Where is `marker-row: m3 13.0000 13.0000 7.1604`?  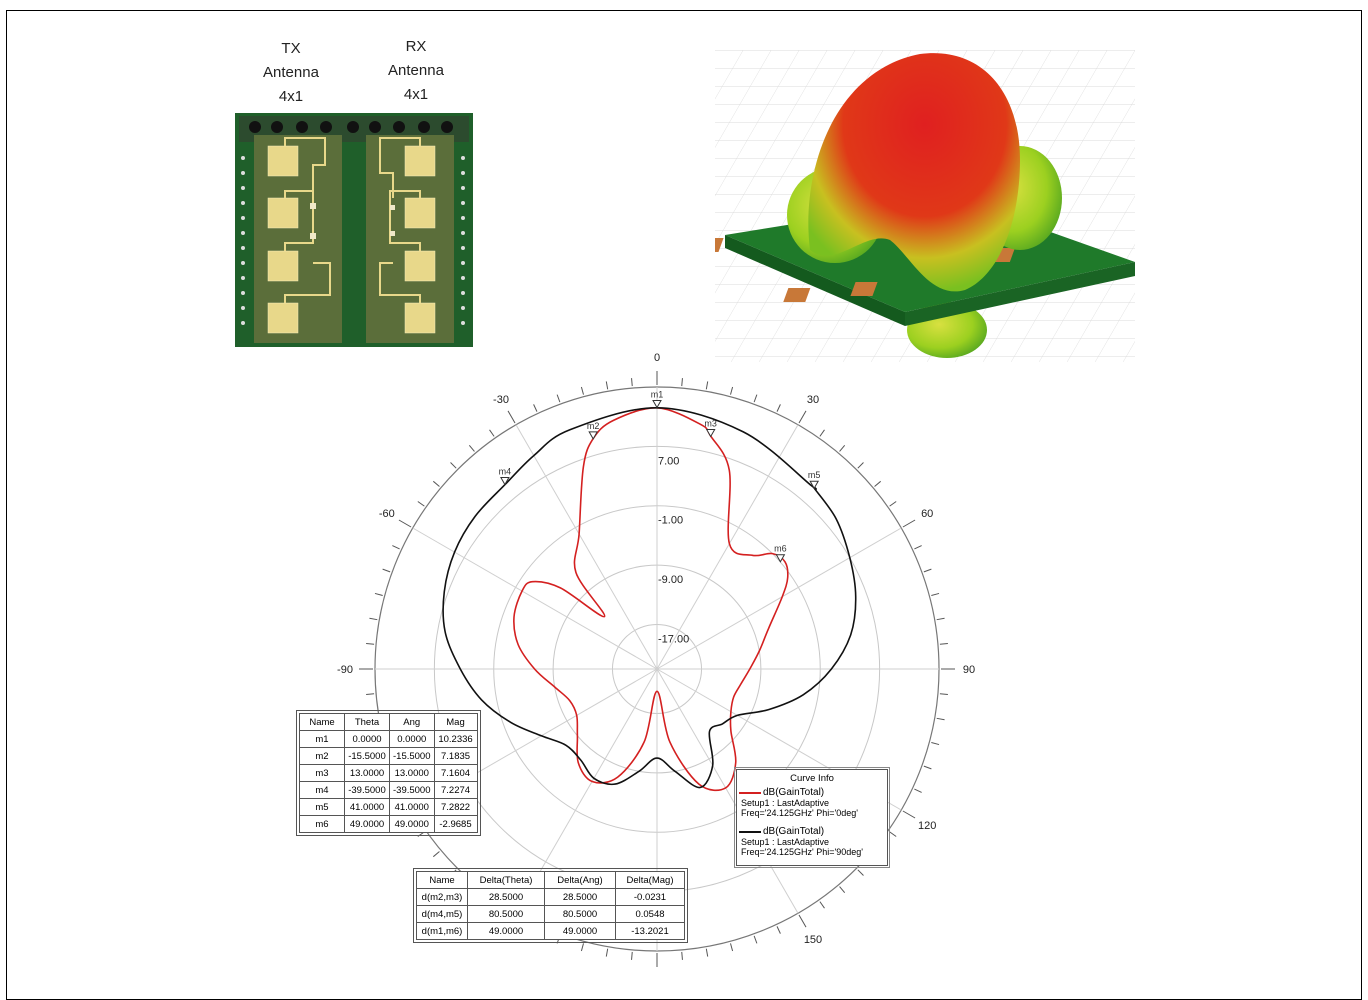
marker-row: m3 13.0000 13.0000 7.1604 is located at coordinates (388, 773).